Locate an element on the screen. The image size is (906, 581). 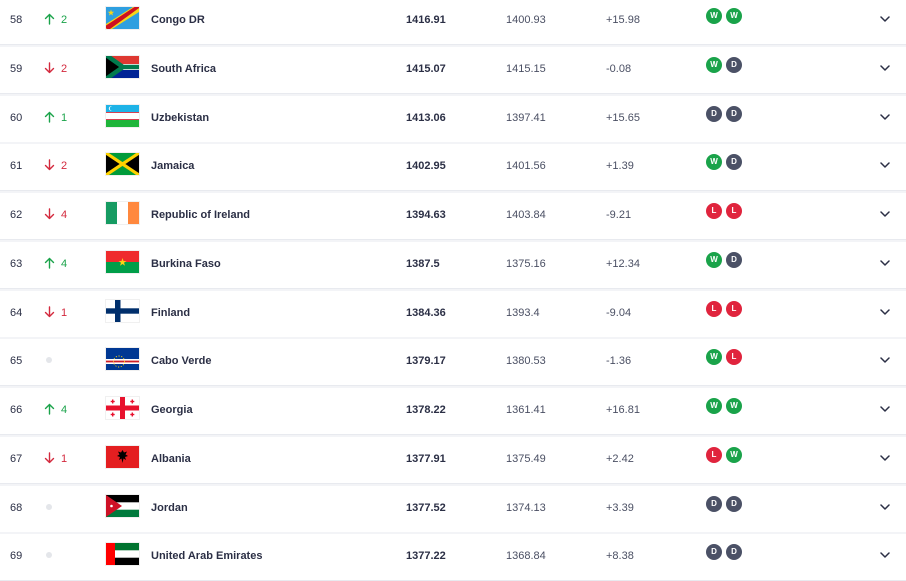
total-points: 1378.22 is located at coordinates (426, 410).